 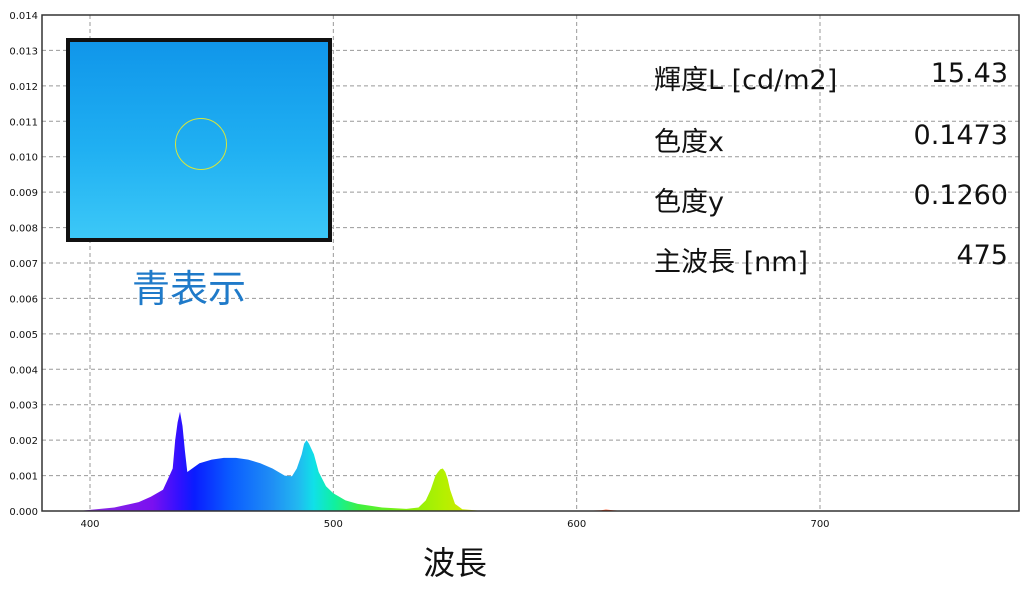 I want to click on spectrum-area-layer, so click(x=351, y=461).